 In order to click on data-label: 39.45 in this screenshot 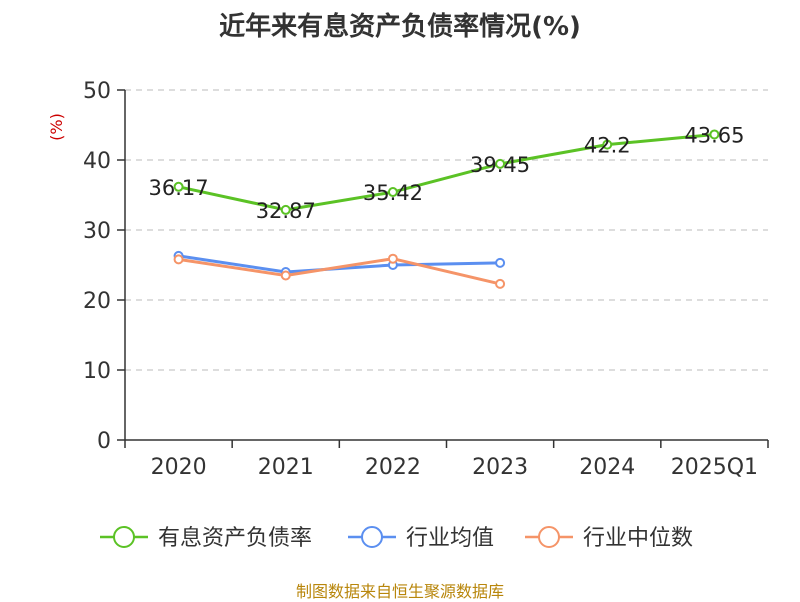, I will do `click(500, 165)`.